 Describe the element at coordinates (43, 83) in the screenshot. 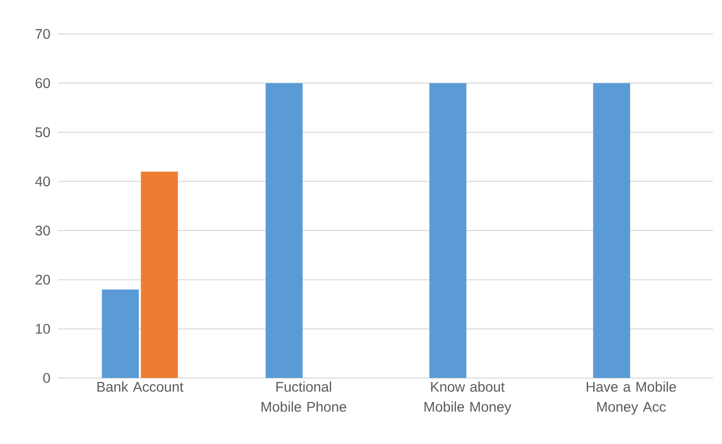

I see `y-tick-label: 60` at that location.